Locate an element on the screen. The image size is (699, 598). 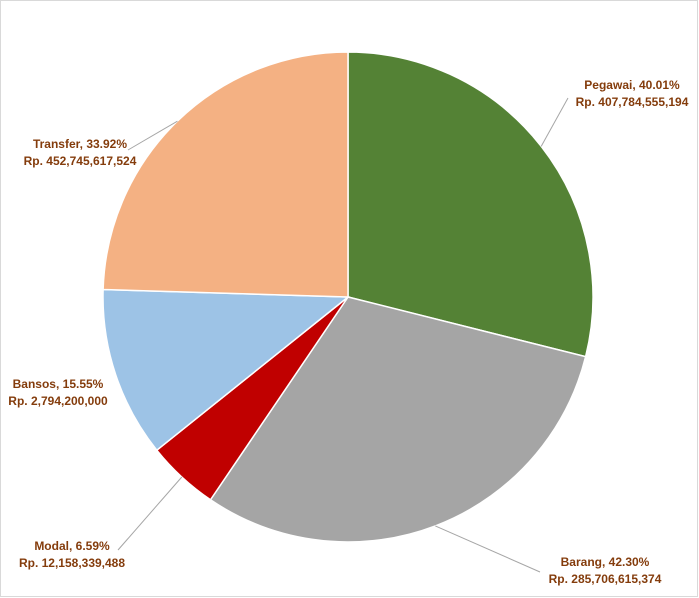
value-label: 33.92% is located at coordinates (106, 144).